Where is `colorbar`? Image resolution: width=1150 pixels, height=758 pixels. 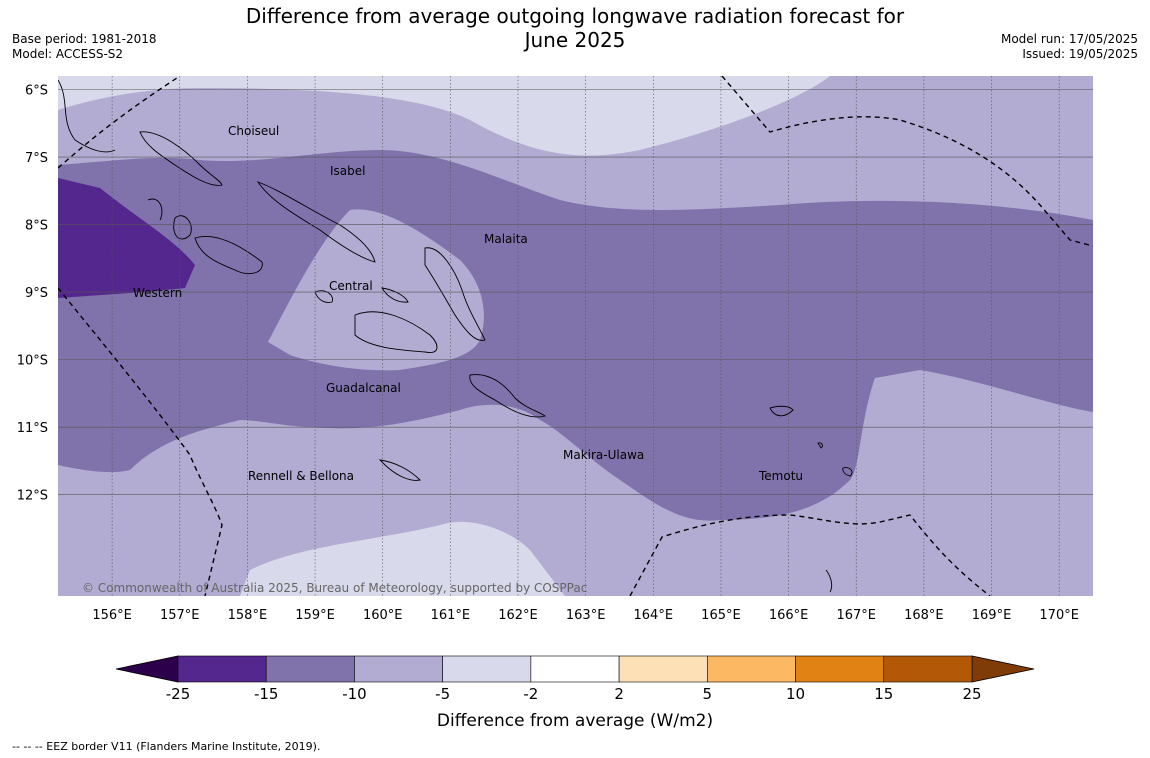 colorbar is located at coordinates (575, 669).